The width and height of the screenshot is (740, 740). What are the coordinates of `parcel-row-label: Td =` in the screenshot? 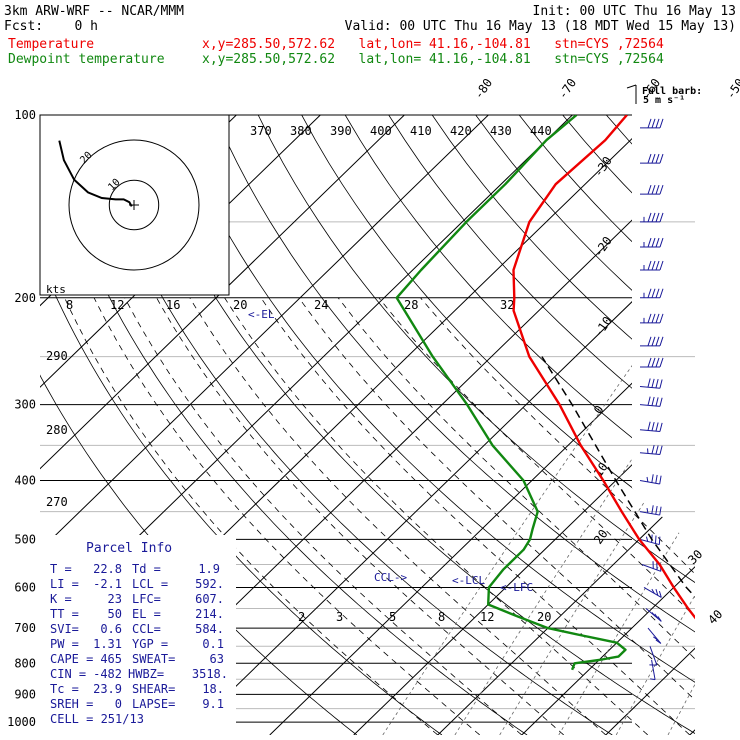 It's located at (146, 569).